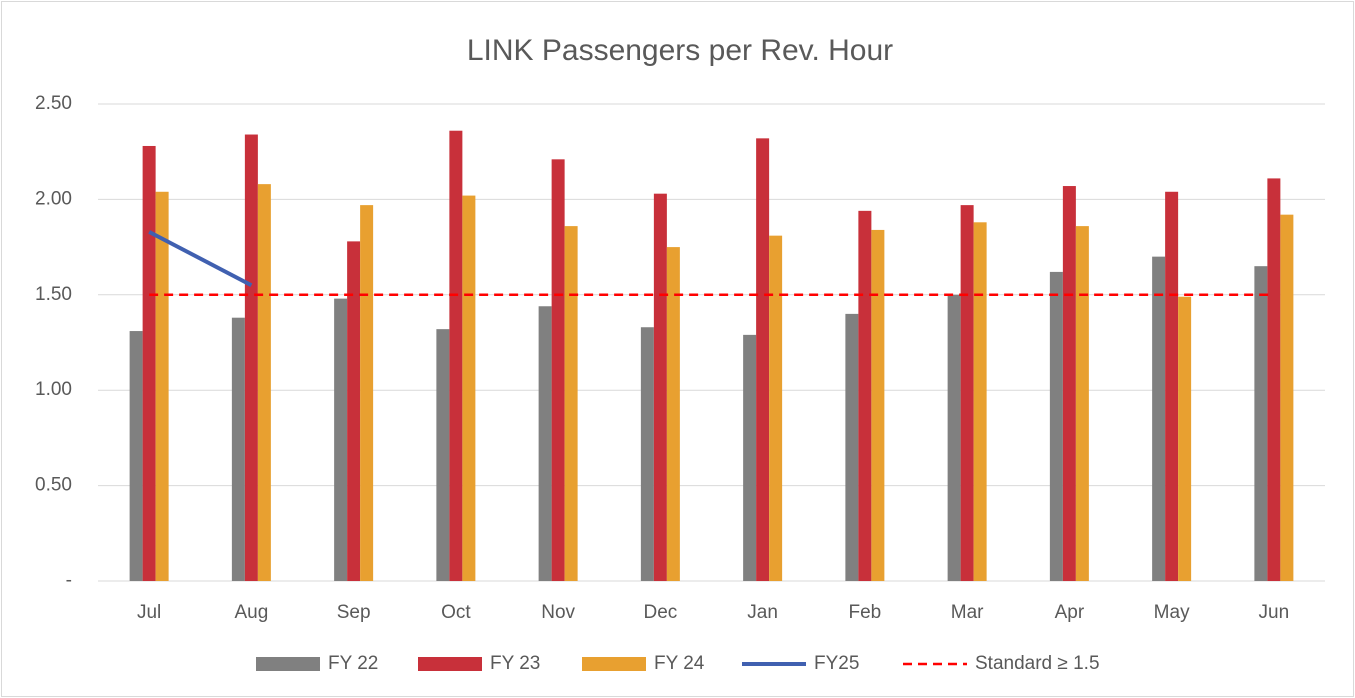 This screenshot has width=1355, height=698. What do you see at coordinates (515, 663) in the screenshot?
I see `legend-label: FY 23` at bounding box center [515, 663].